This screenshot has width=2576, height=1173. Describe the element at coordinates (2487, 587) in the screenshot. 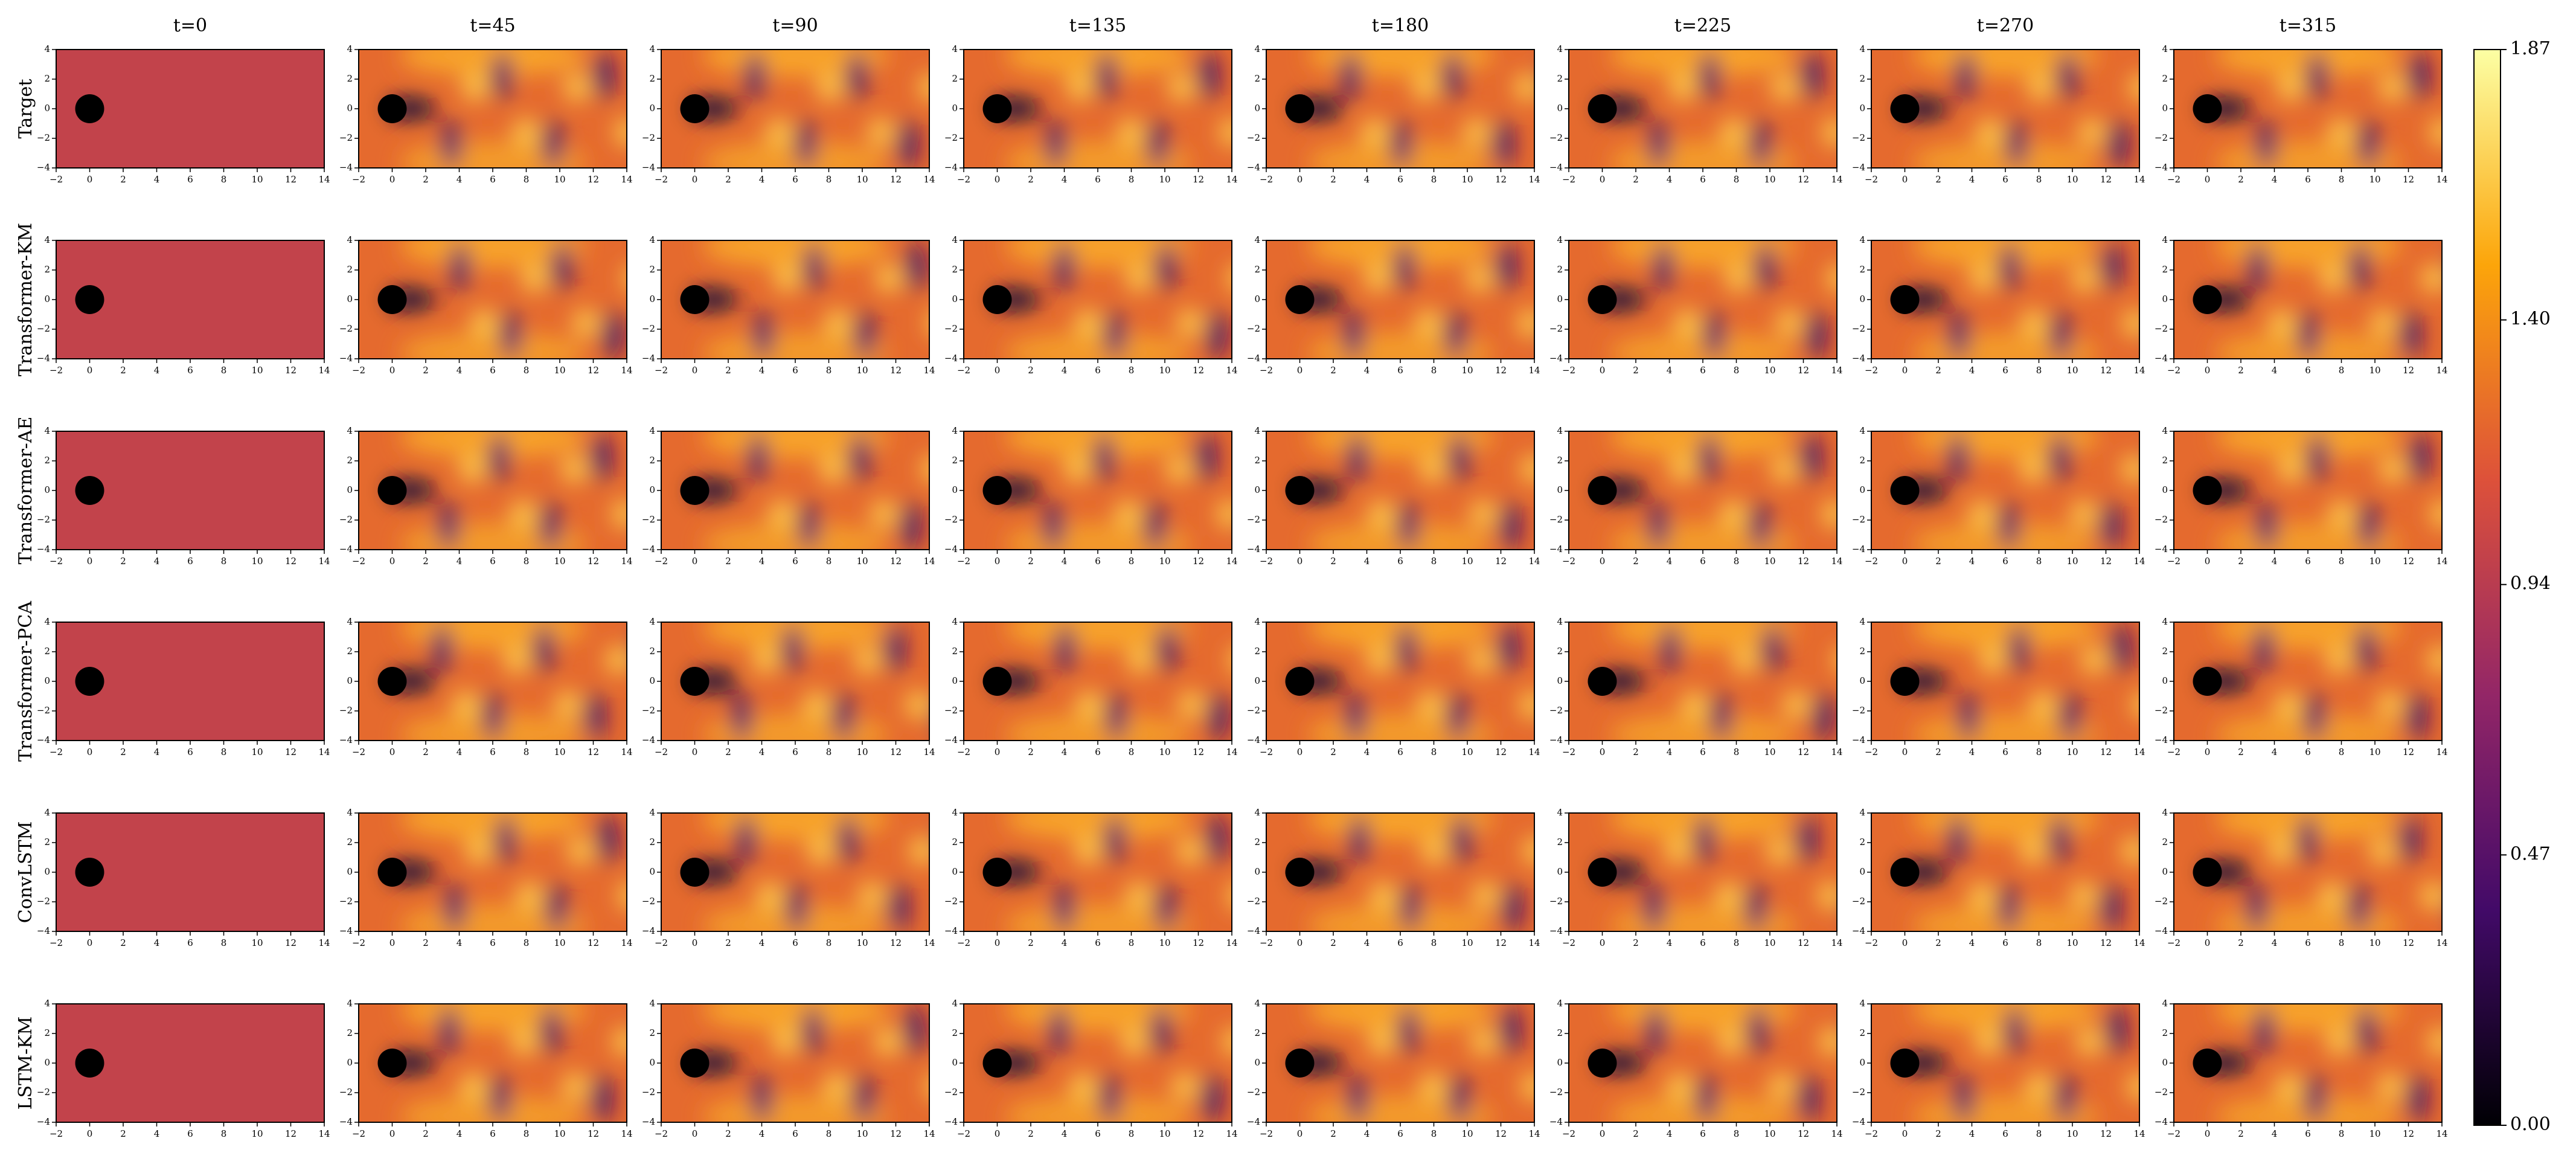

I see `colorbar` at that location.